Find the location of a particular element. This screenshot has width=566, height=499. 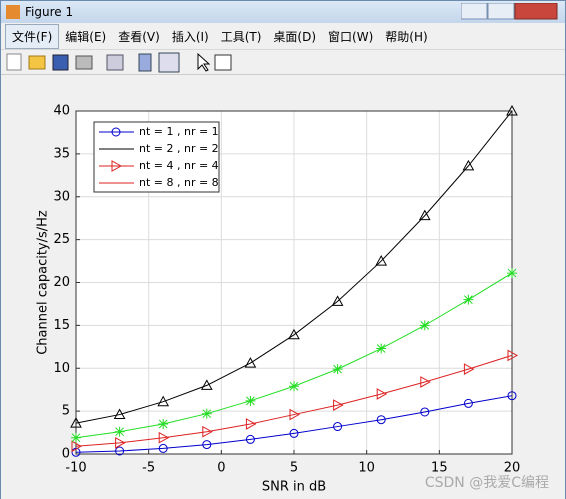

x-tick-label: 20 is located at coordinates (512, 468).